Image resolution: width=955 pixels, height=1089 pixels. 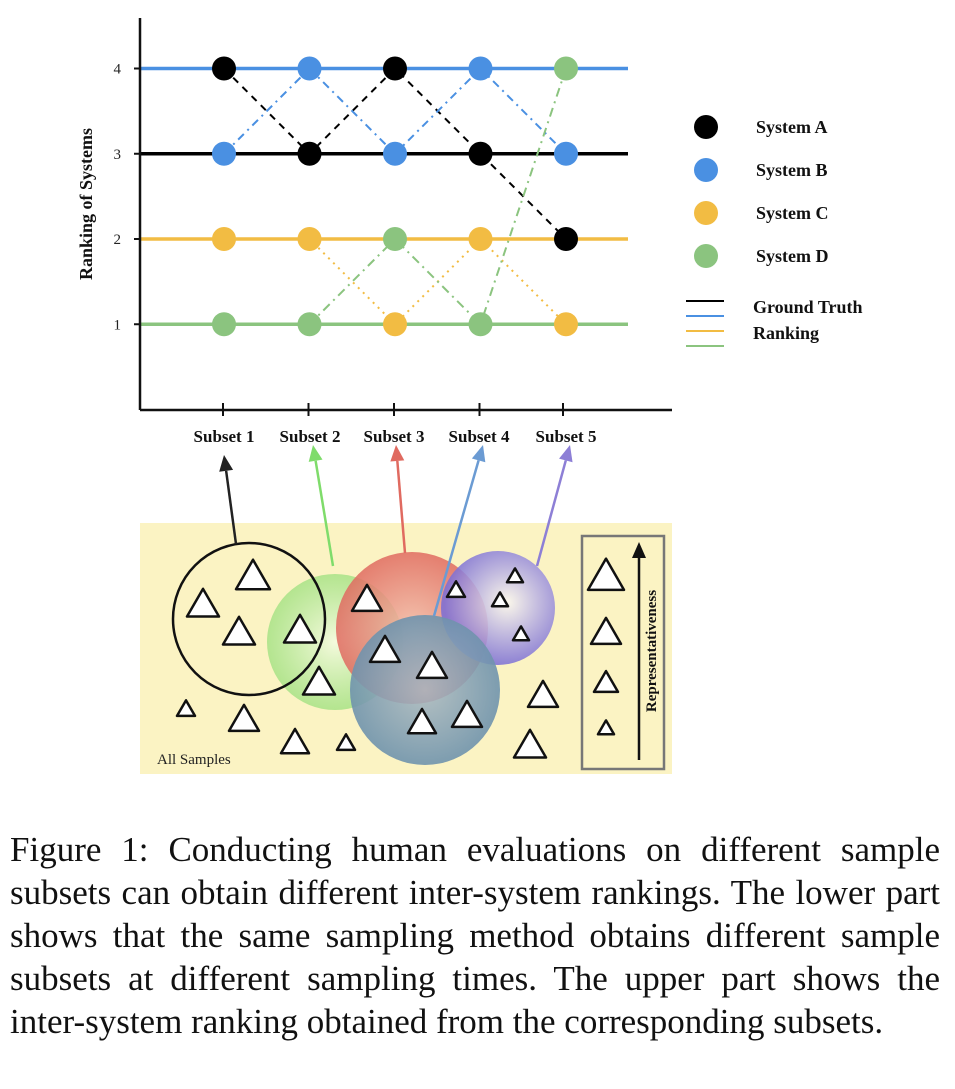 What do you see at coordinates (566, 436) in the screenshot?
I see `x-tick-label: Subset 5` at bounding box center [566, 436].